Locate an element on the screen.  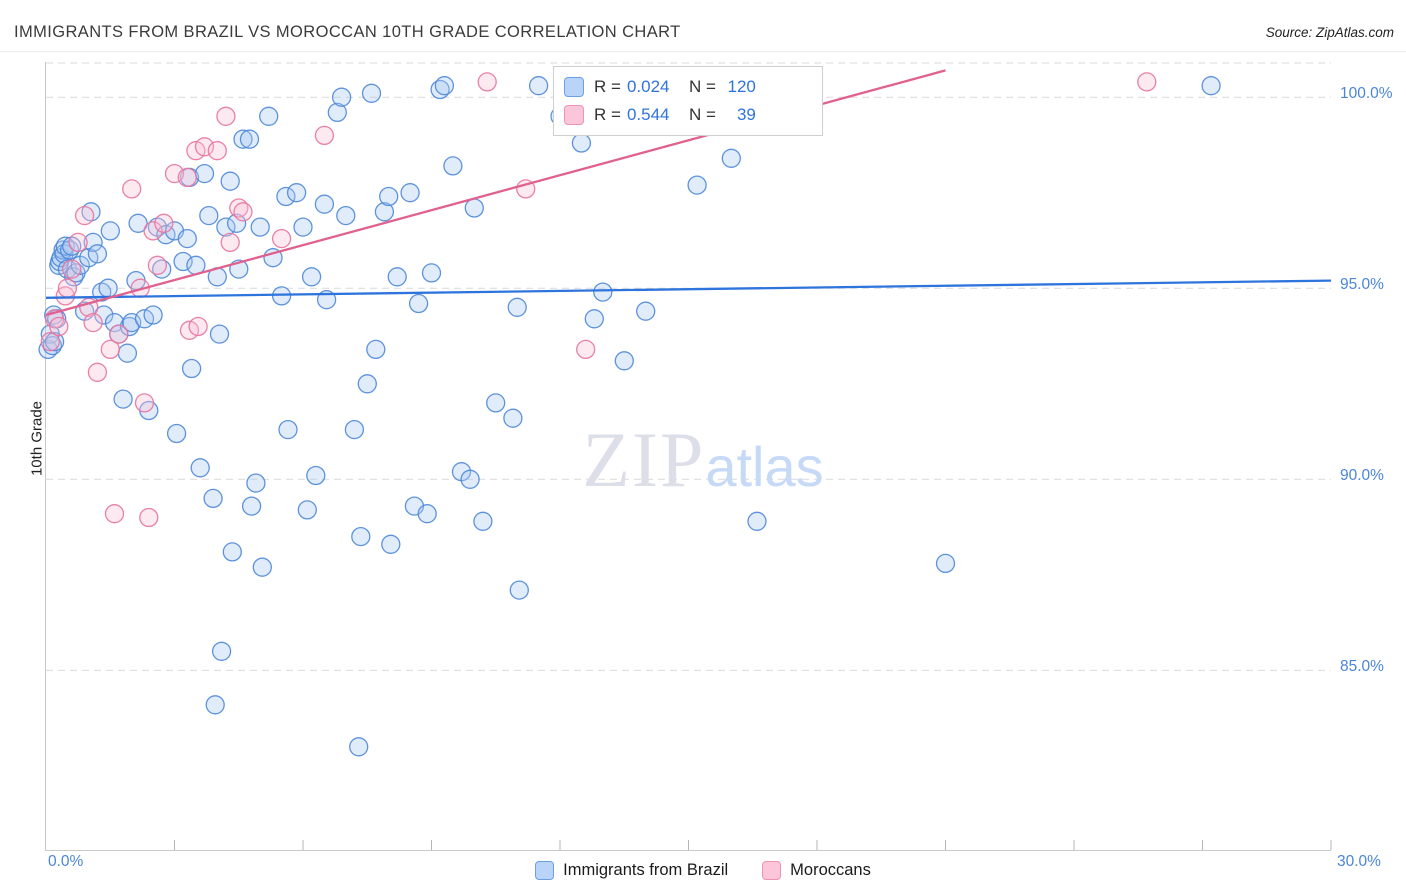
x-axis-min-label: 0.0% is located at coordinates (66, 861).